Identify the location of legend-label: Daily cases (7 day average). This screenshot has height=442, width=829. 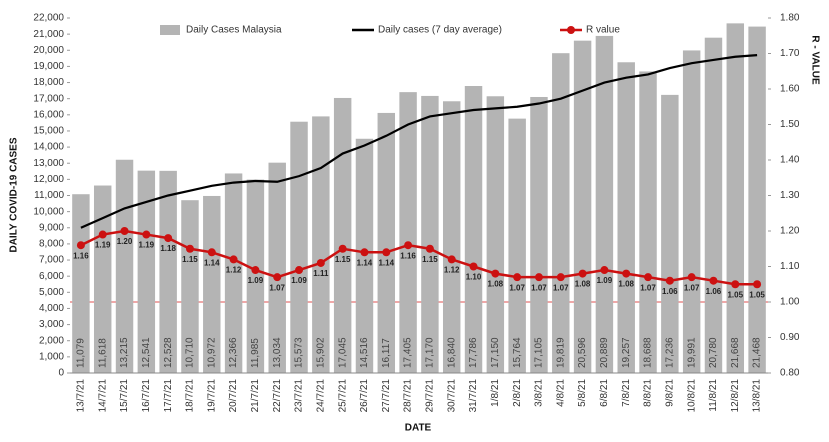
(440, 30).